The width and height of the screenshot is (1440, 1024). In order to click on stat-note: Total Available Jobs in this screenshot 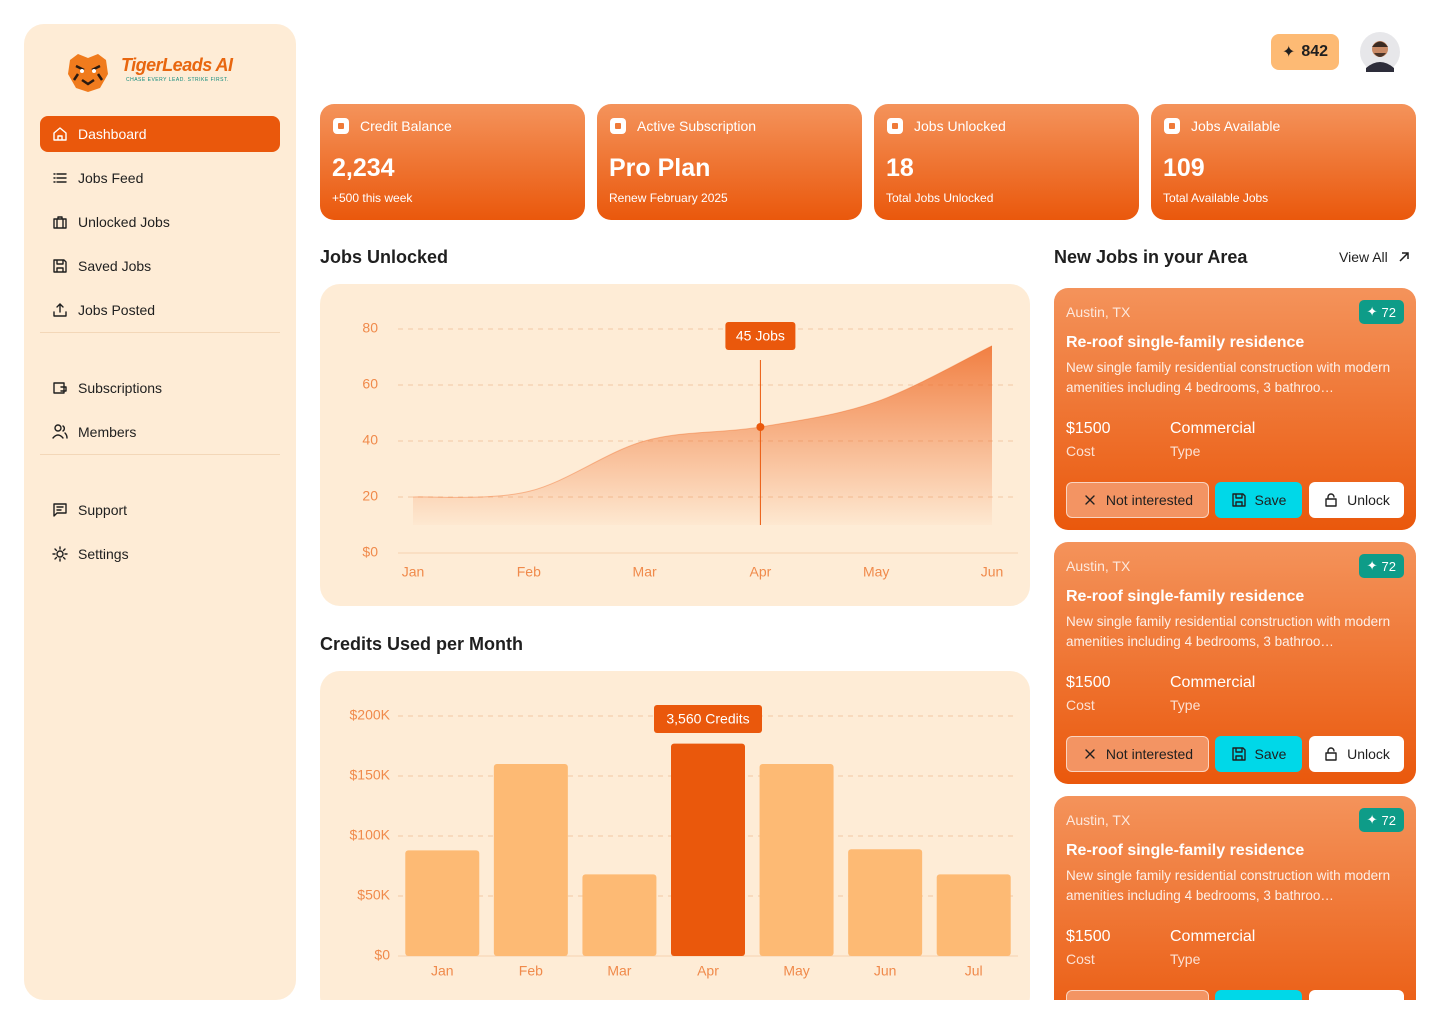, I will do `click(1216, 198)`.